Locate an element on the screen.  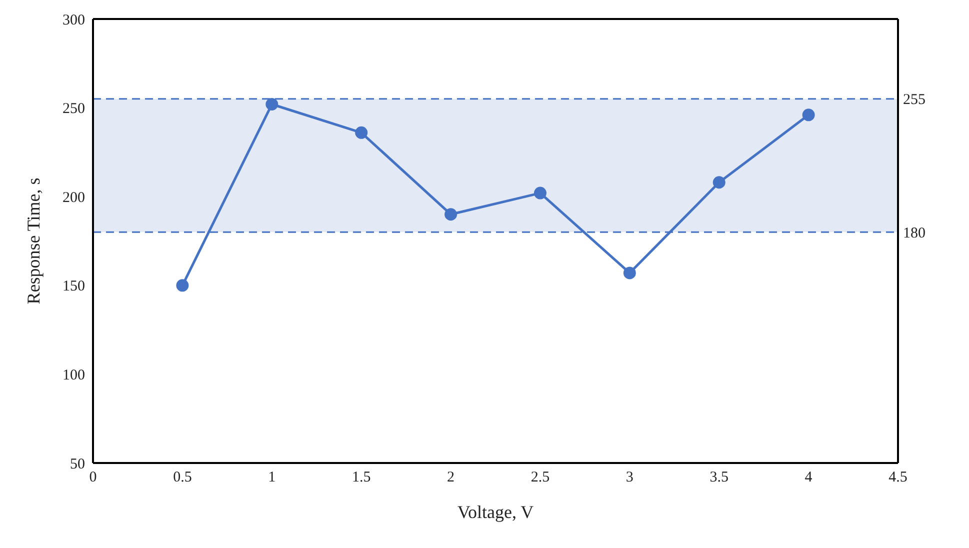
y-tick-label: 100 is located at coordinates (73, 376).